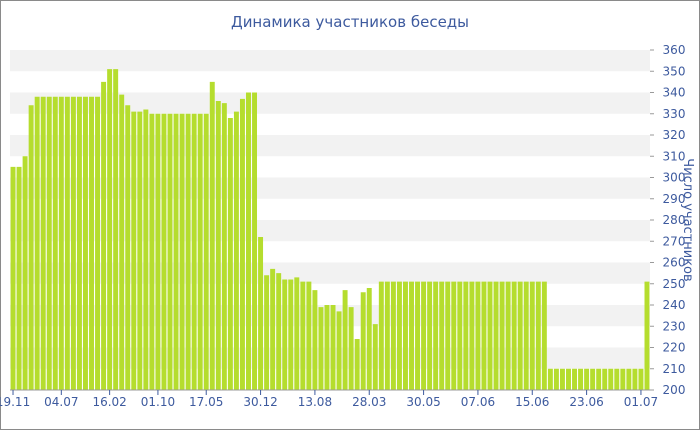  I want to click on y-tick-label: 290, so click(674, 199).